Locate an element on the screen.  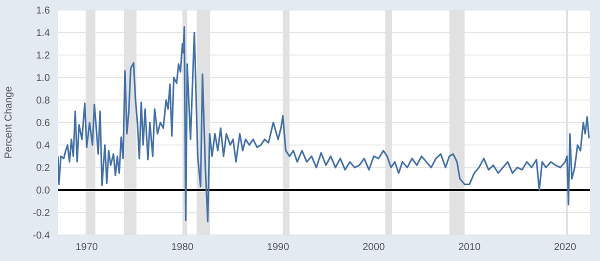
y-tick-label: 0.2 is located at coordinates (43, 168).